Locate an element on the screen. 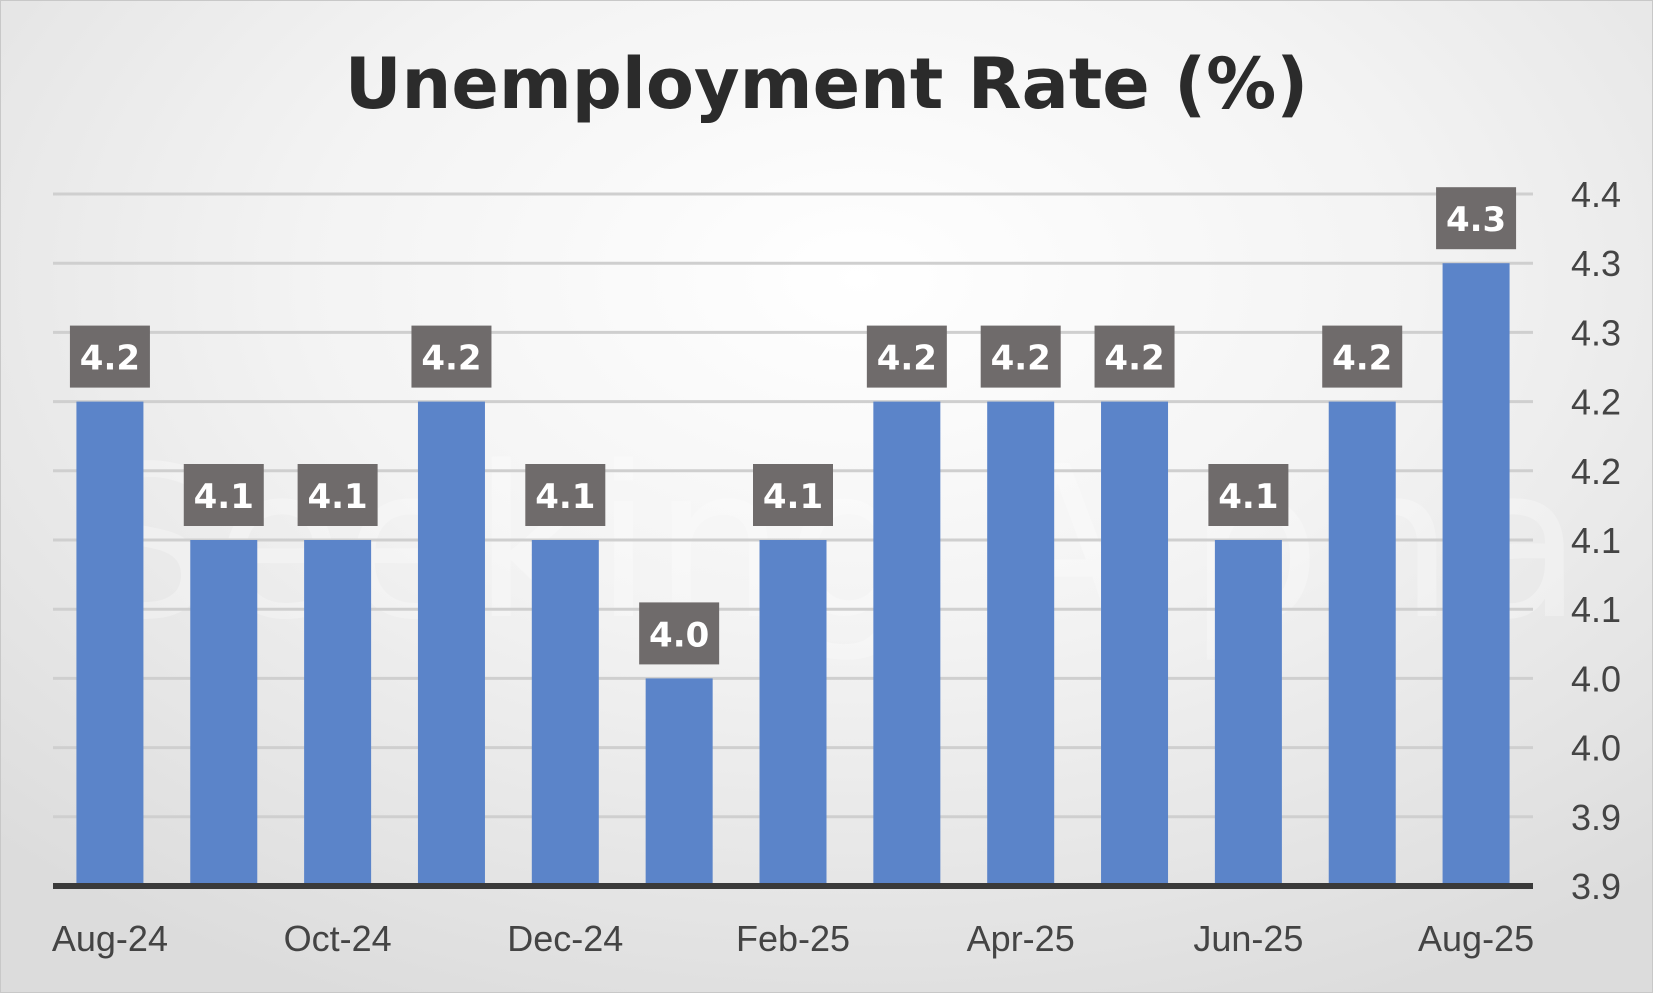 The width and height of the screenshot is (1653, 993). x-tick-label: Apr-25 is located at coordinates (1021, 938).